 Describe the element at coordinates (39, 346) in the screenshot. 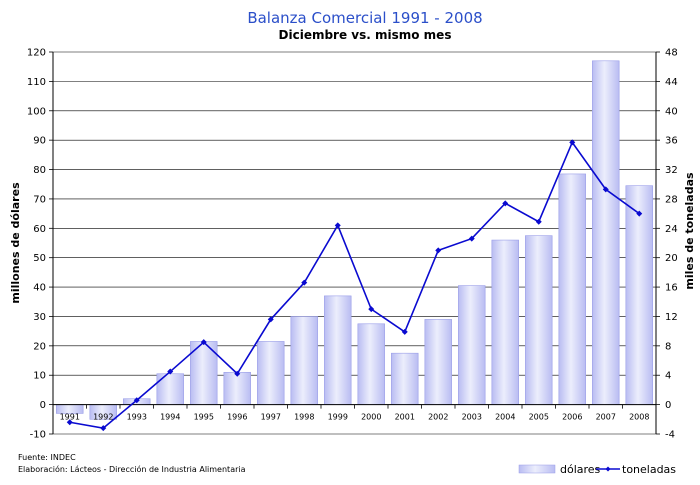

I see `y-tick-label: 20` at that location.